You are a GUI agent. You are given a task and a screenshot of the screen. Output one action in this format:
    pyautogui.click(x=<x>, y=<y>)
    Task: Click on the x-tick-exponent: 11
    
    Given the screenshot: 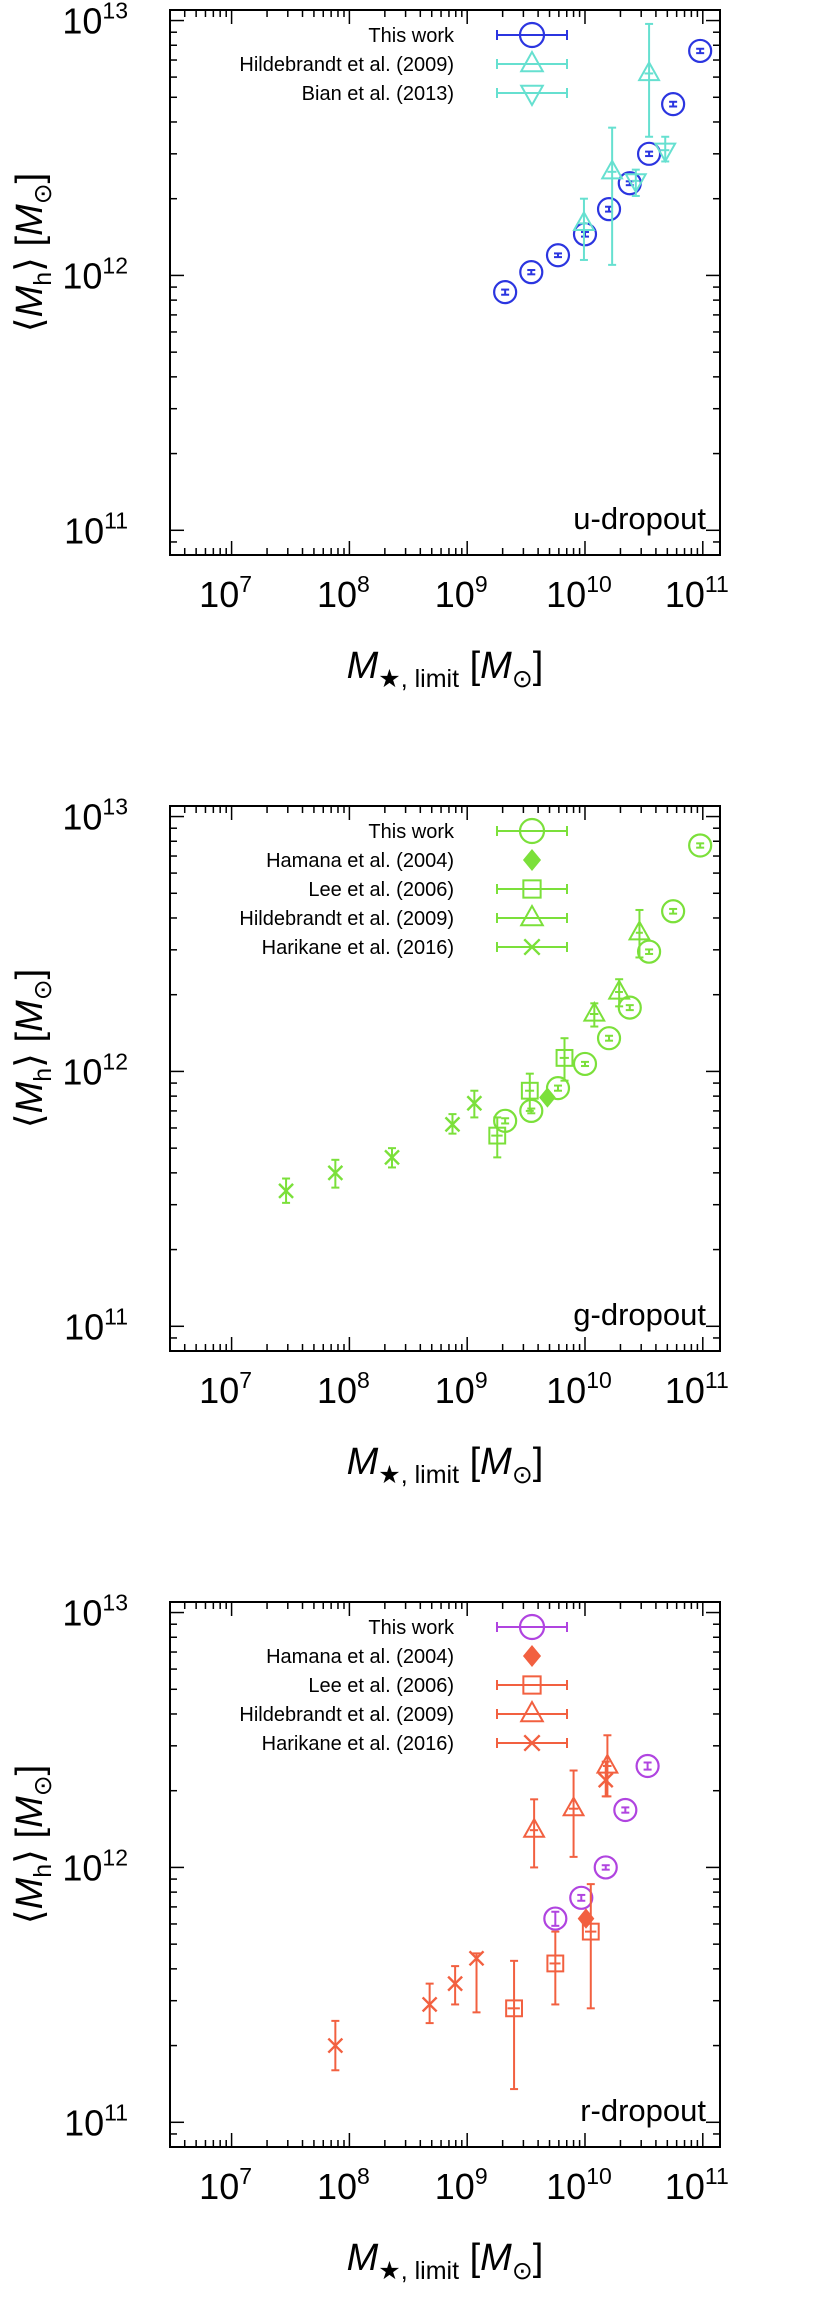 What is the action you would take?
    pyautogui.click(x=717, y=2176)
    